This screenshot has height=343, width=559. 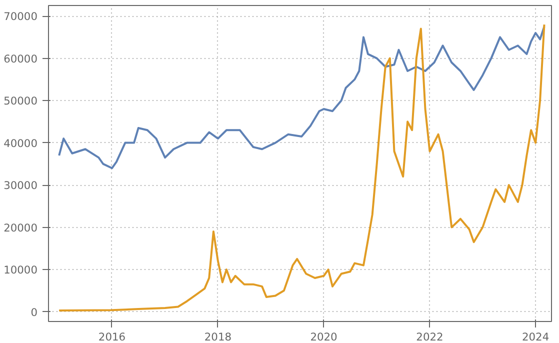 What do you see at coordinates (430, 336) in the screenshot?
I see `x-tick-label: 2022` at bounding box center [430, 336].